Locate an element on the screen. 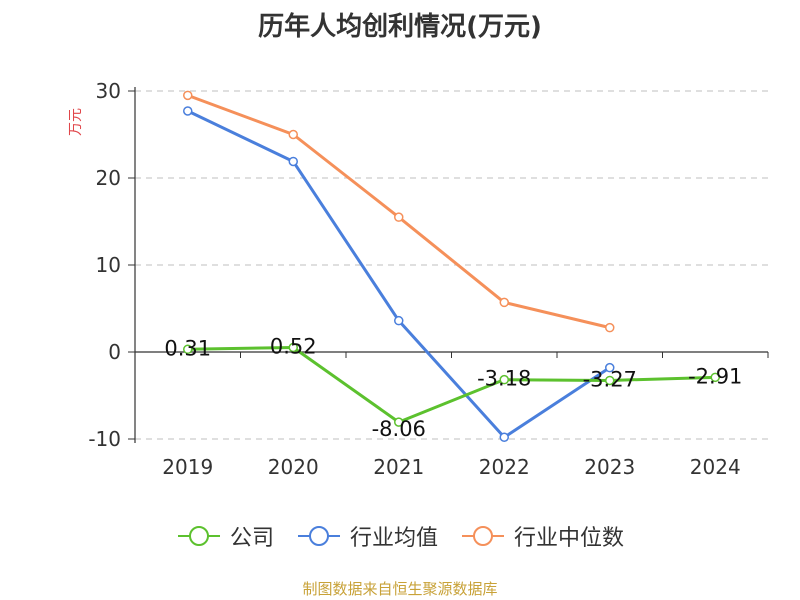 The height and width of the screenshot is (600, 800). legend-item-industry-median: 行业中位数 is located at coordinates (542, 536).